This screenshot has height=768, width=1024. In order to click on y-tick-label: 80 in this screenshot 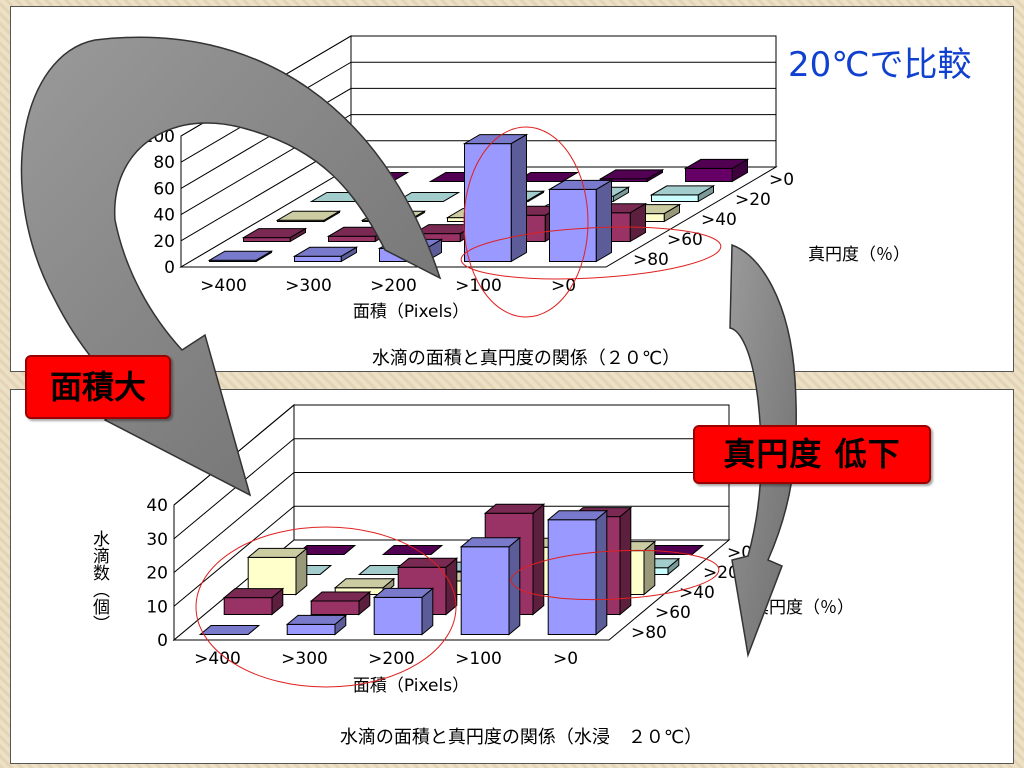, I will do `click(164, 163)`.